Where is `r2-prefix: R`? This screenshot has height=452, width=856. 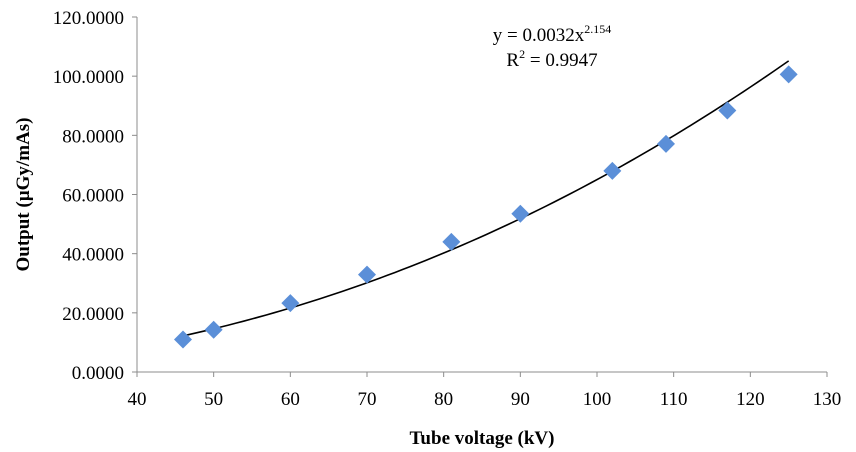
r2-prefix: R is located at coordinates (512, 60).